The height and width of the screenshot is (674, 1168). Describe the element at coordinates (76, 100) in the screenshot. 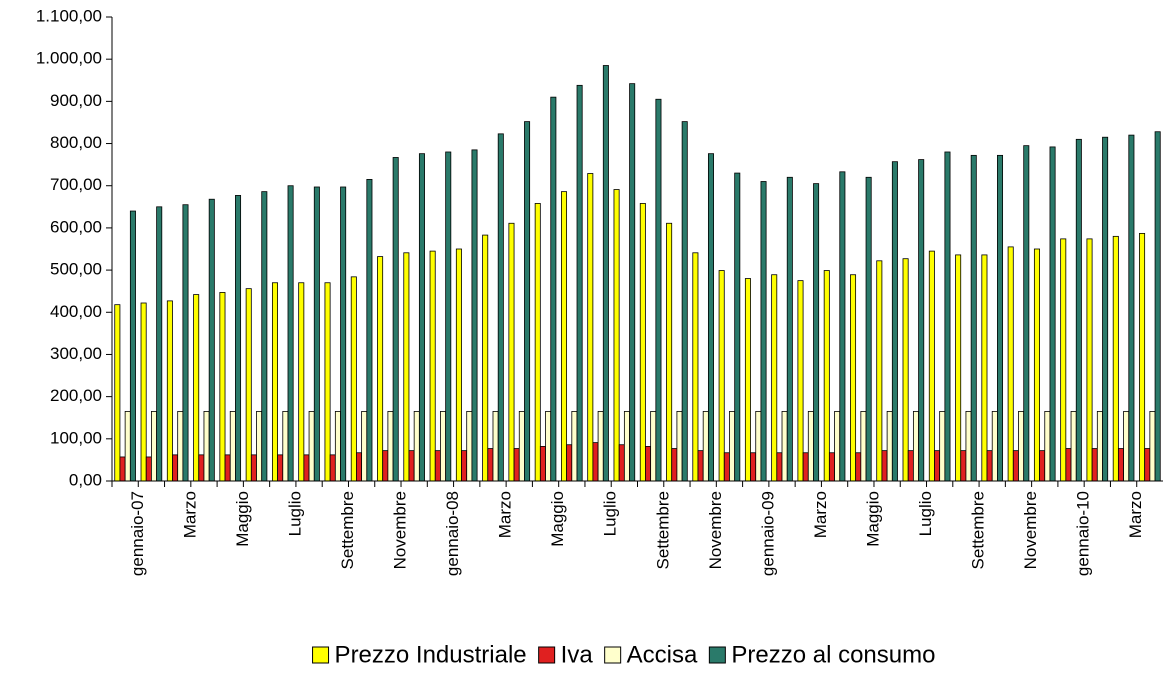

I see `y-tick-label: 900,00` at that location.